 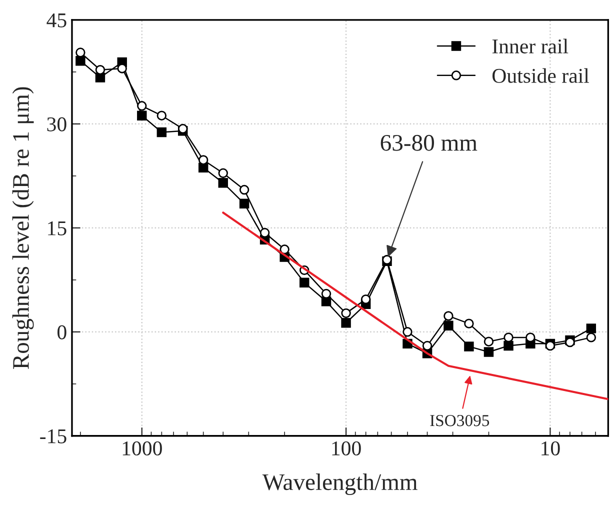 What do you see at coordinates (142, 448) in the screenshot?
I see `x-tick-label: 1000` at bounding box center [142, 448].